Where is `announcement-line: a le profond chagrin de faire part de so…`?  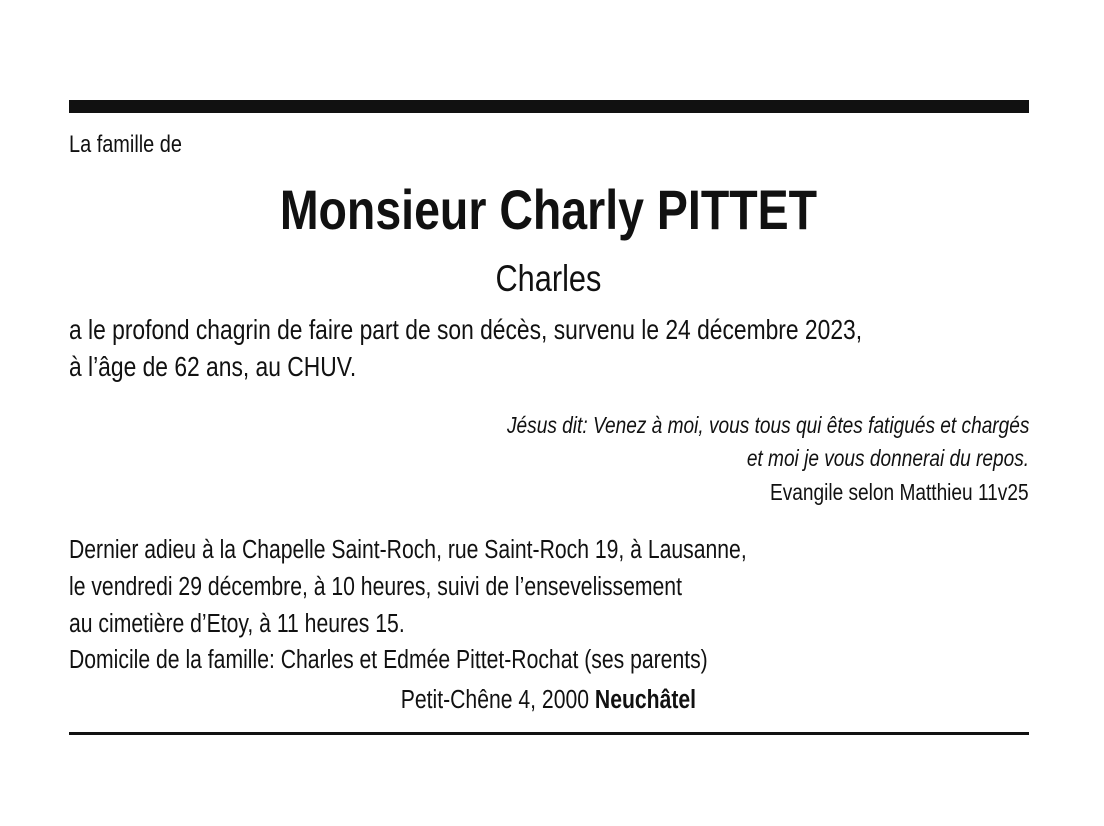
announcement-line: a le profond chagrin de faire part de so… is located at coordinates (466, 329).